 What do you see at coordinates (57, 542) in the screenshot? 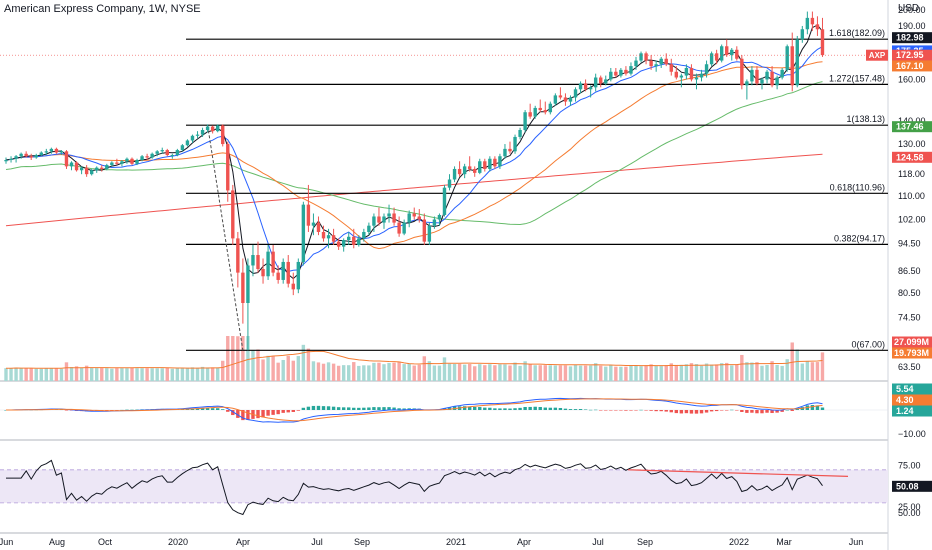
I see `time-axis-tick: Aug` at bounding box center [57, 542].